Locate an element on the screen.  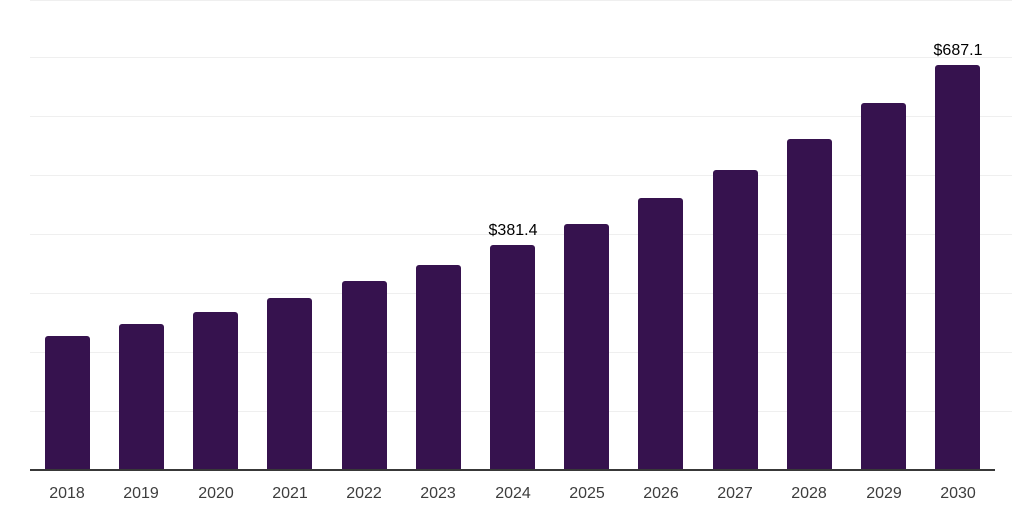
bar-2020 is located at coordinates (215, 391).